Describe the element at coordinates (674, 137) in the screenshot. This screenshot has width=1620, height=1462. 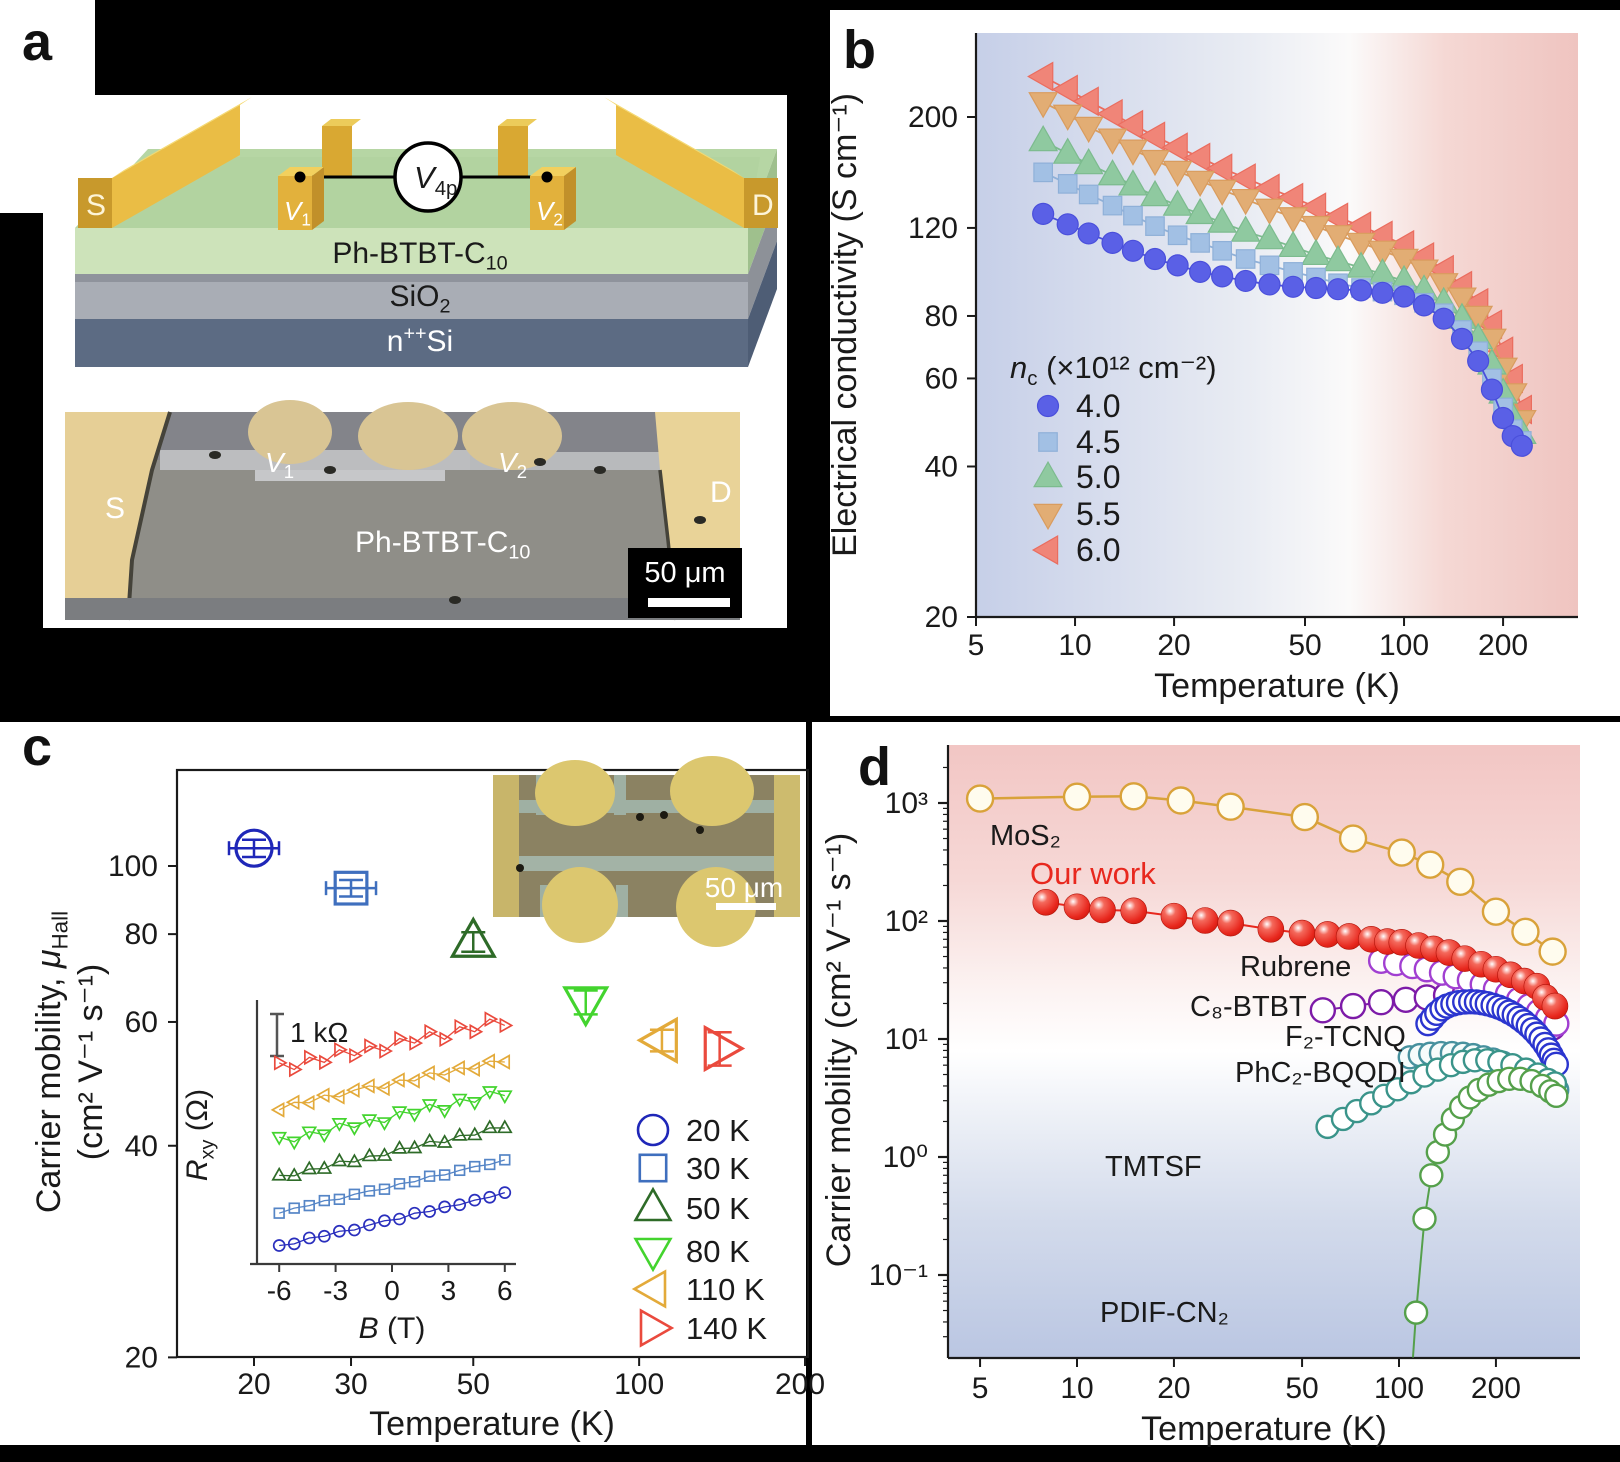
I see `drain-electrode-top` at that location.